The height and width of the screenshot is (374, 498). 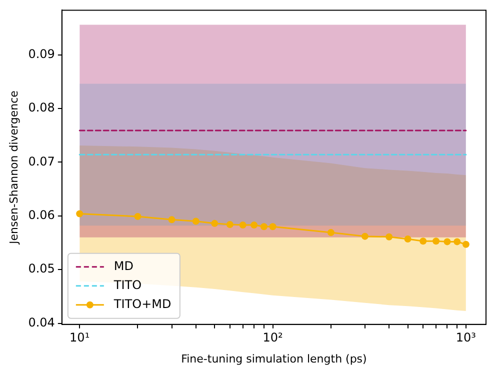 What do you see at coordinates (466, 337) in the screenshot?
I see `x-tick-label: 10³` at bounding box center [466, 337].